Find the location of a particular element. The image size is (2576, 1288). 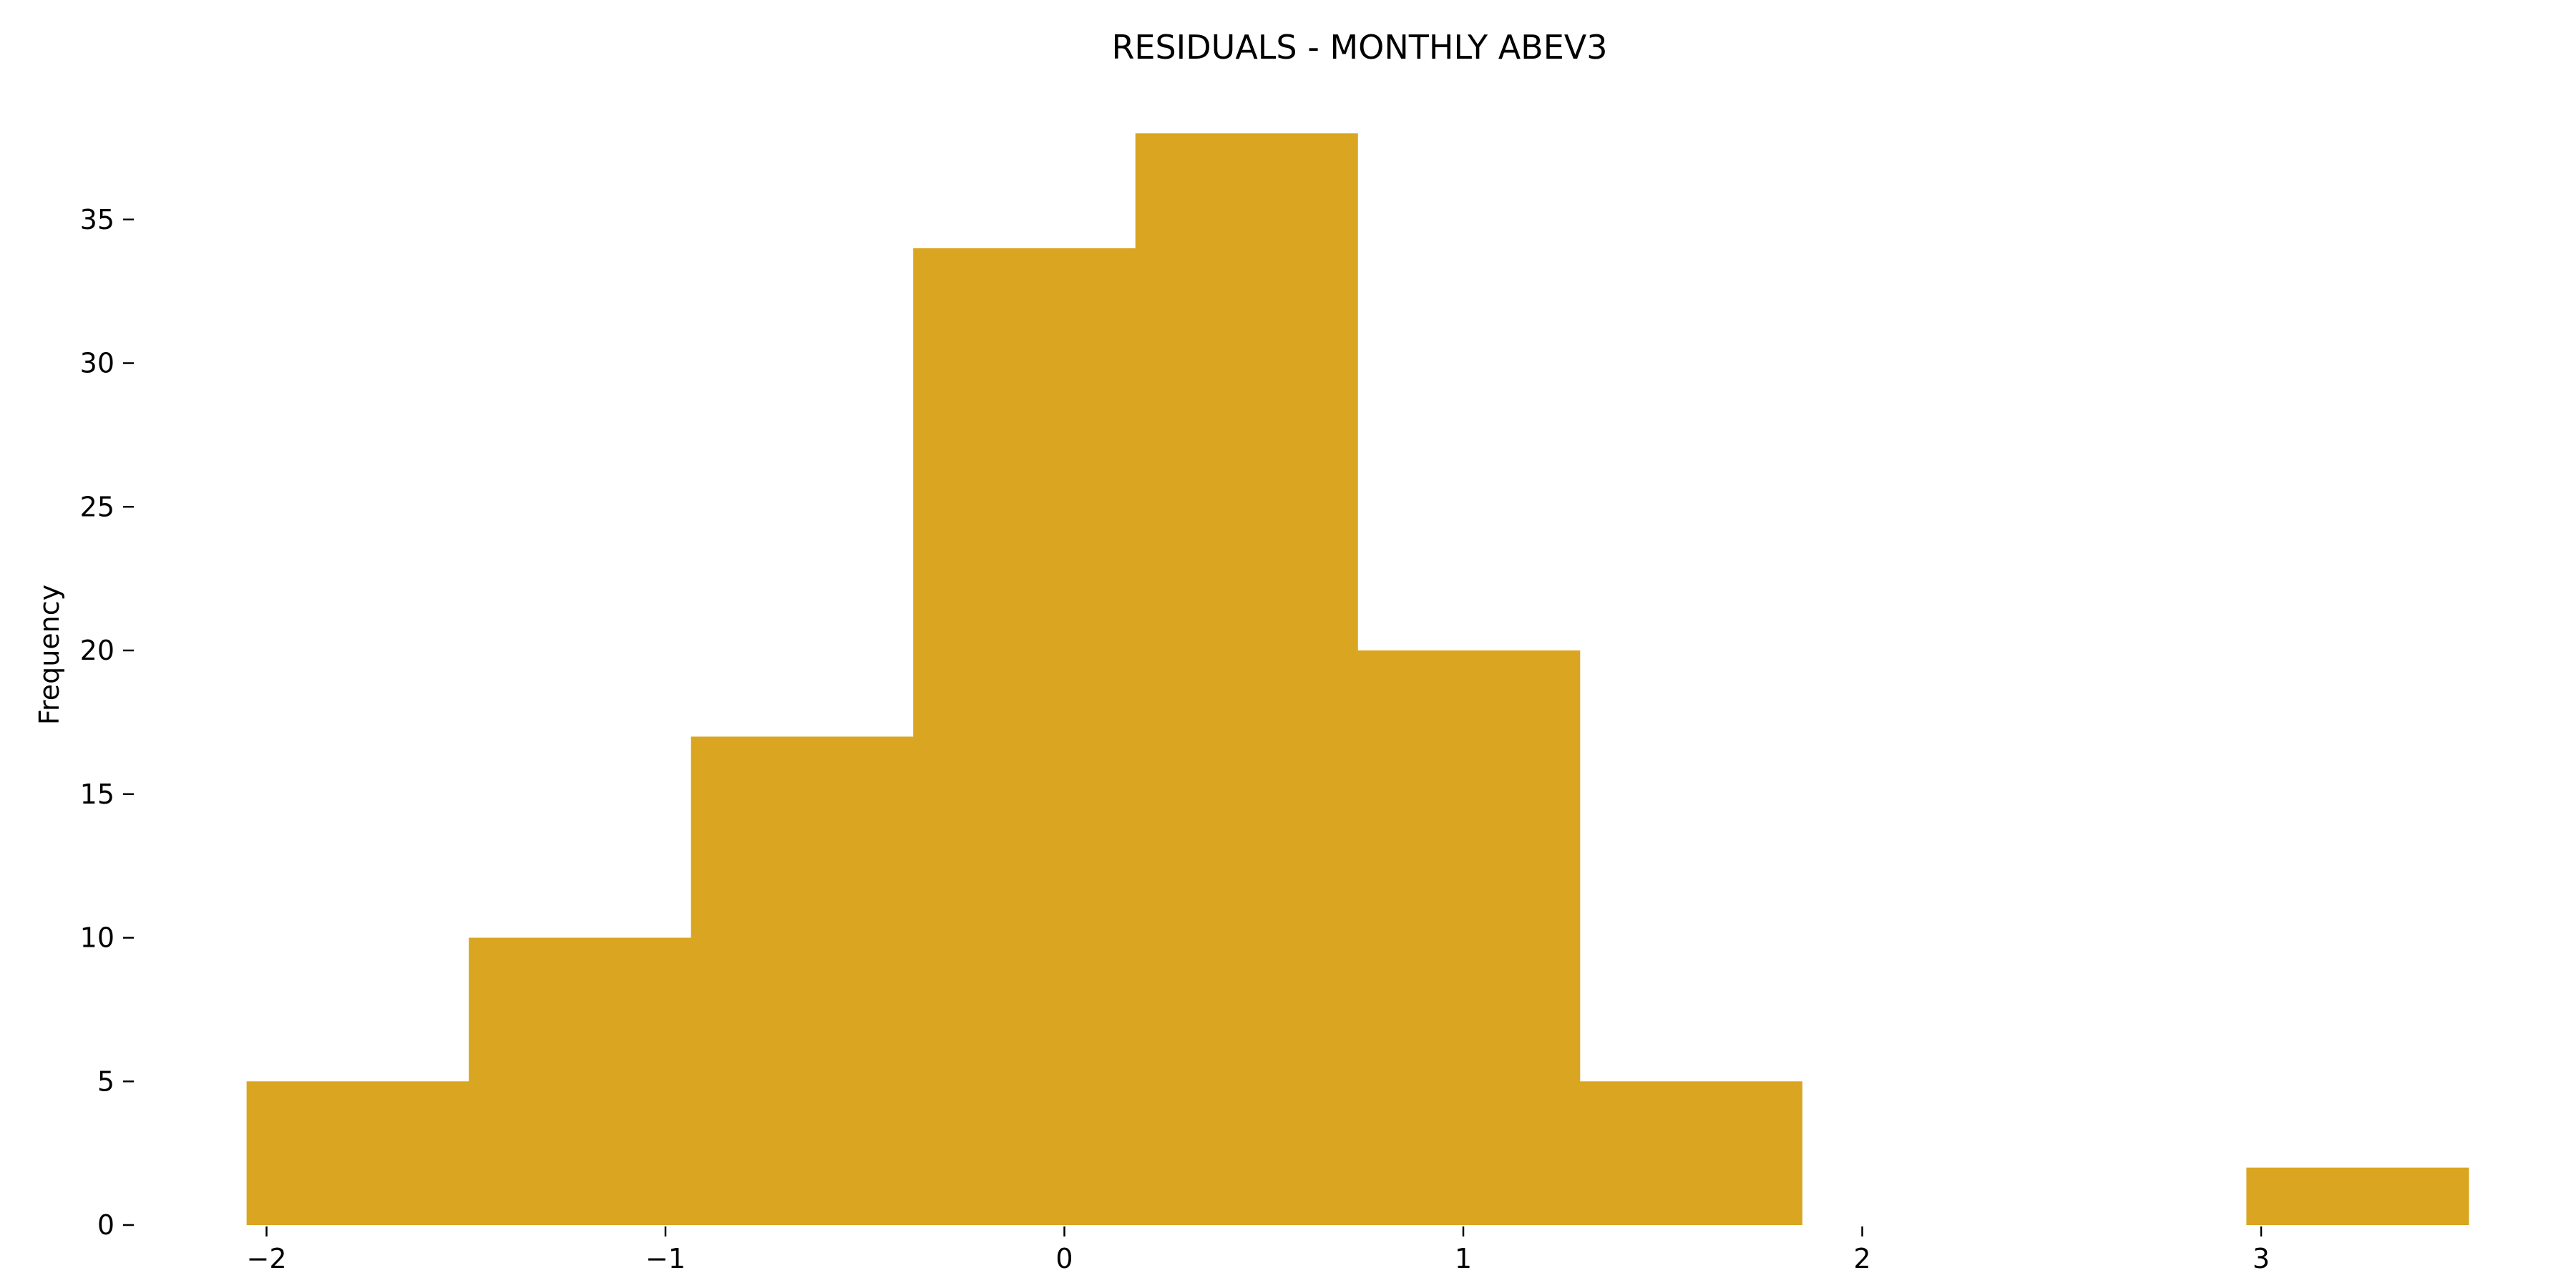

chart-title: RESIDUALS - MONTHLY ABEV3 is located at coordinates (1359, 48).